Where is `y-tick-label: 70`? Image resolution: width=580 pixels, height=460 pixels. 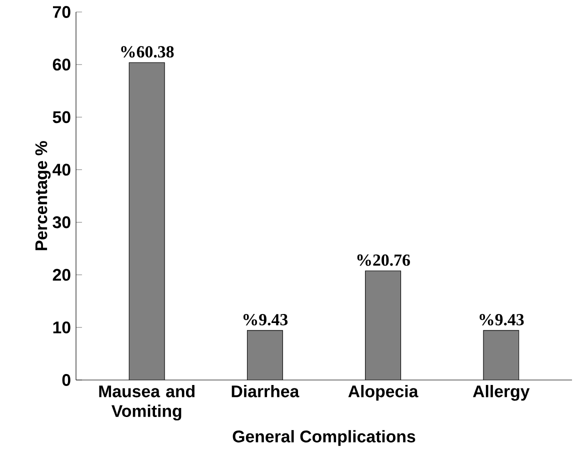 y-tick-label: 70 is located at coordinates (61, 12).